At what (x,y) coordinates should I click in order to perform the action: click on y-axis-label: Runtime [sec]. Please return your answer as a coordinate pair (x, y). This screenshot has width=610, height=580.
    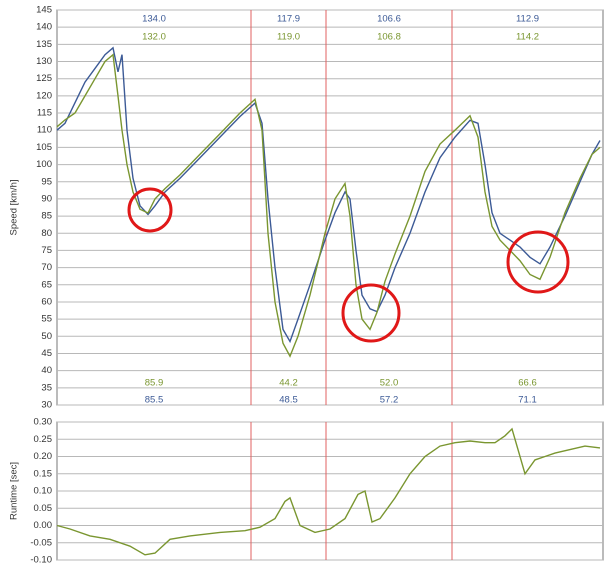
    Looking at the image, I should click on (14, 491).